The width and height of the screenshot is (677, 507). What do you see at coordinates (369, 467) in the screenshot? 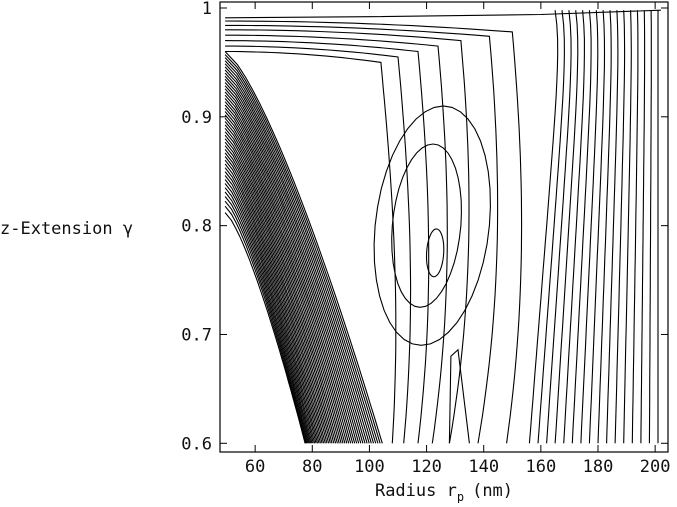
I see `x-tick-label: 100` at bounding box center [369, 467].